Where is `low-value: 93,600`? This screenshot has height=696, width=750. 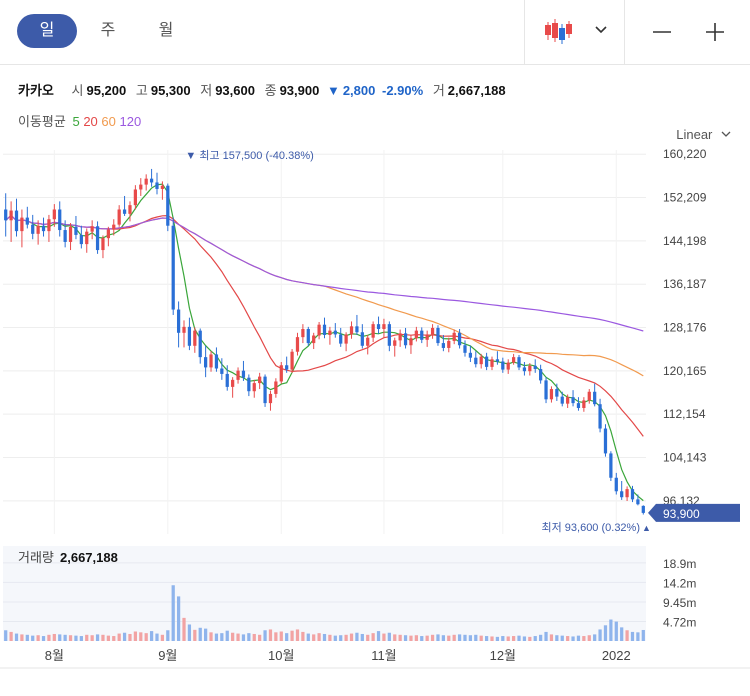 low-value: 93,600 is located at coordinates (235, 90).